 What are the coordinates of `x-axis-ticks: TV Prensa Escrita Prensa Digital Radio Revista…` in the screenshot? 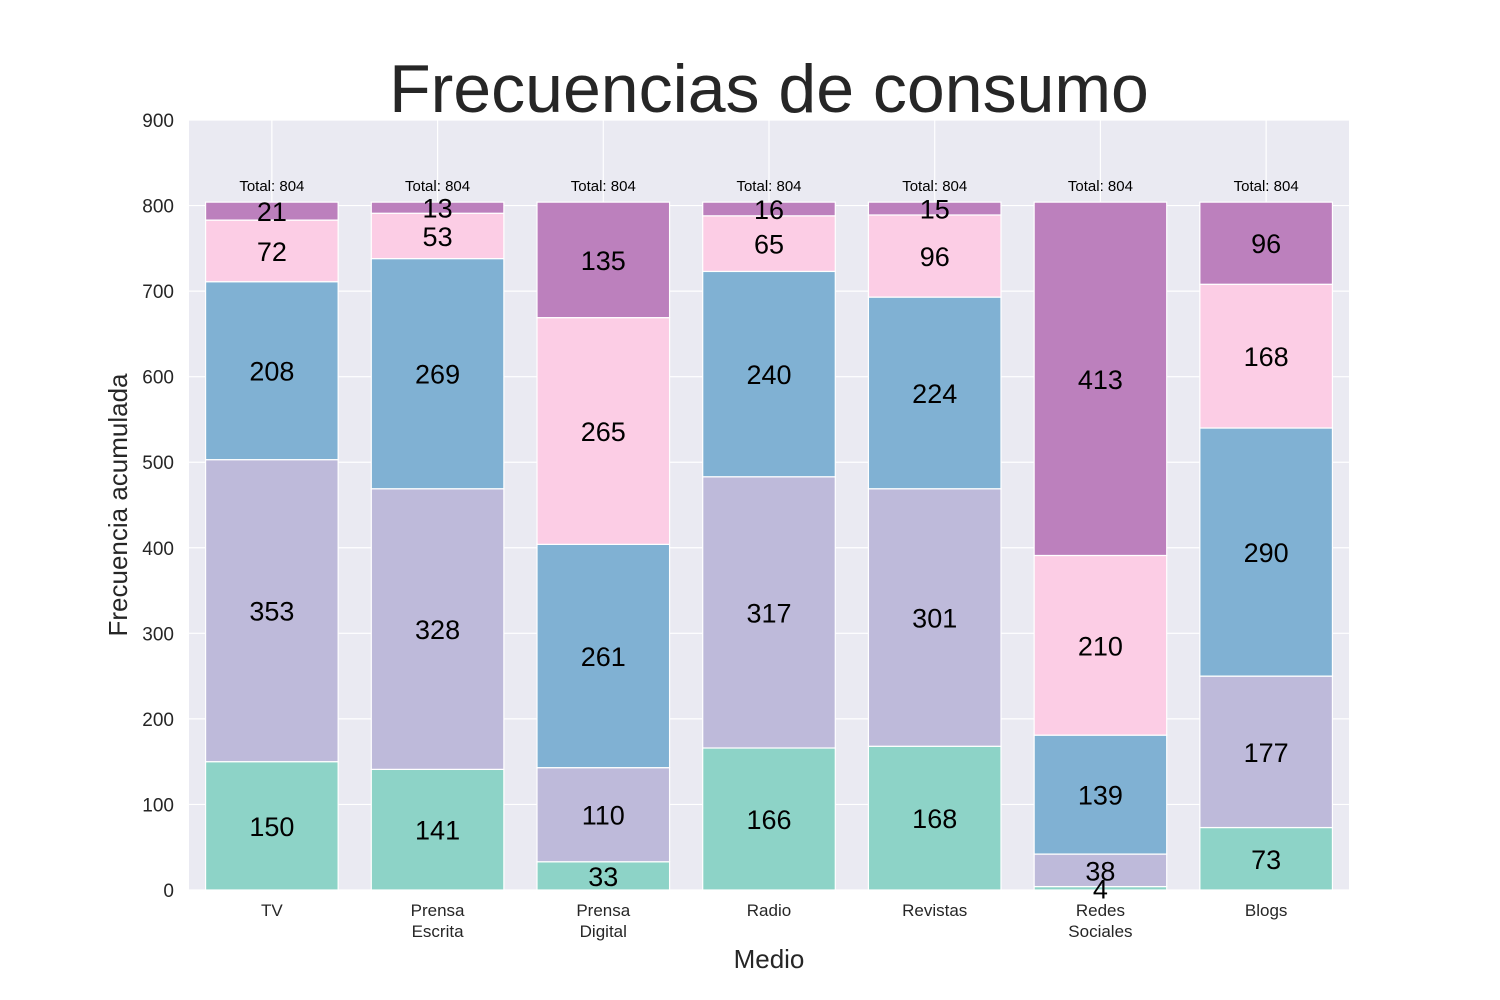 It's located at (774, 921).